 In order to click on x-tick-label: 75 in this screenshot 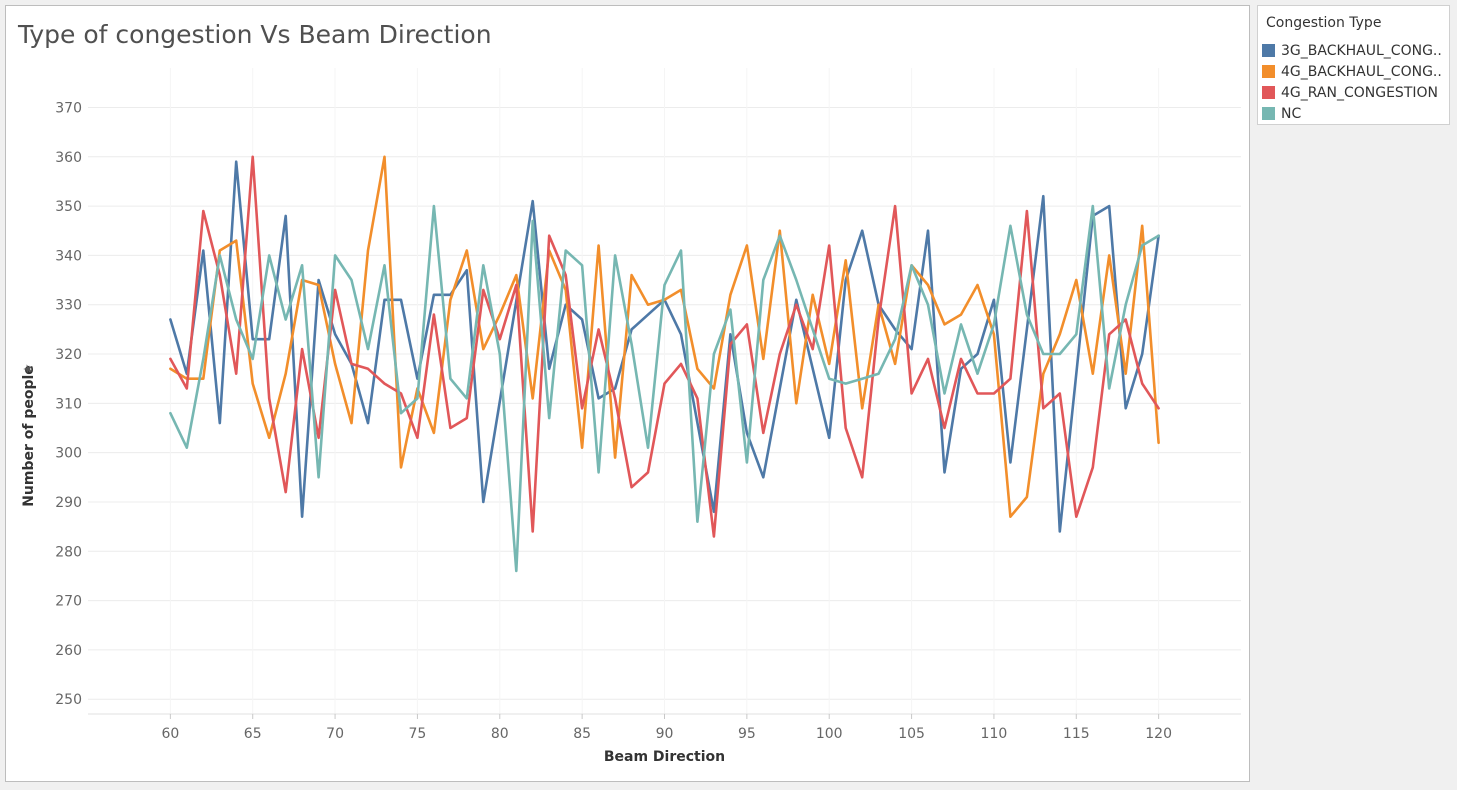, I will do `click(418, 734)`.